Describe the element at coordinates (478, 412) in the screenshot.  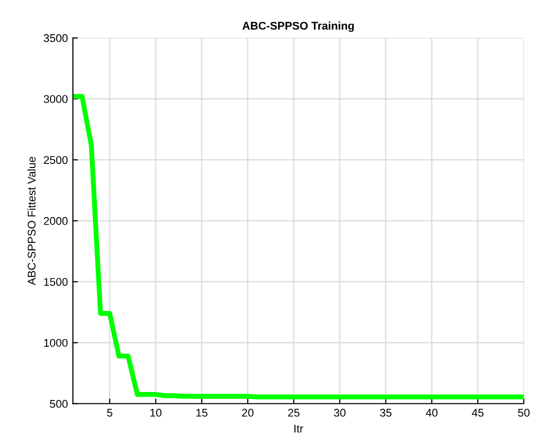
I see `x-tick-label: 45` at that location.